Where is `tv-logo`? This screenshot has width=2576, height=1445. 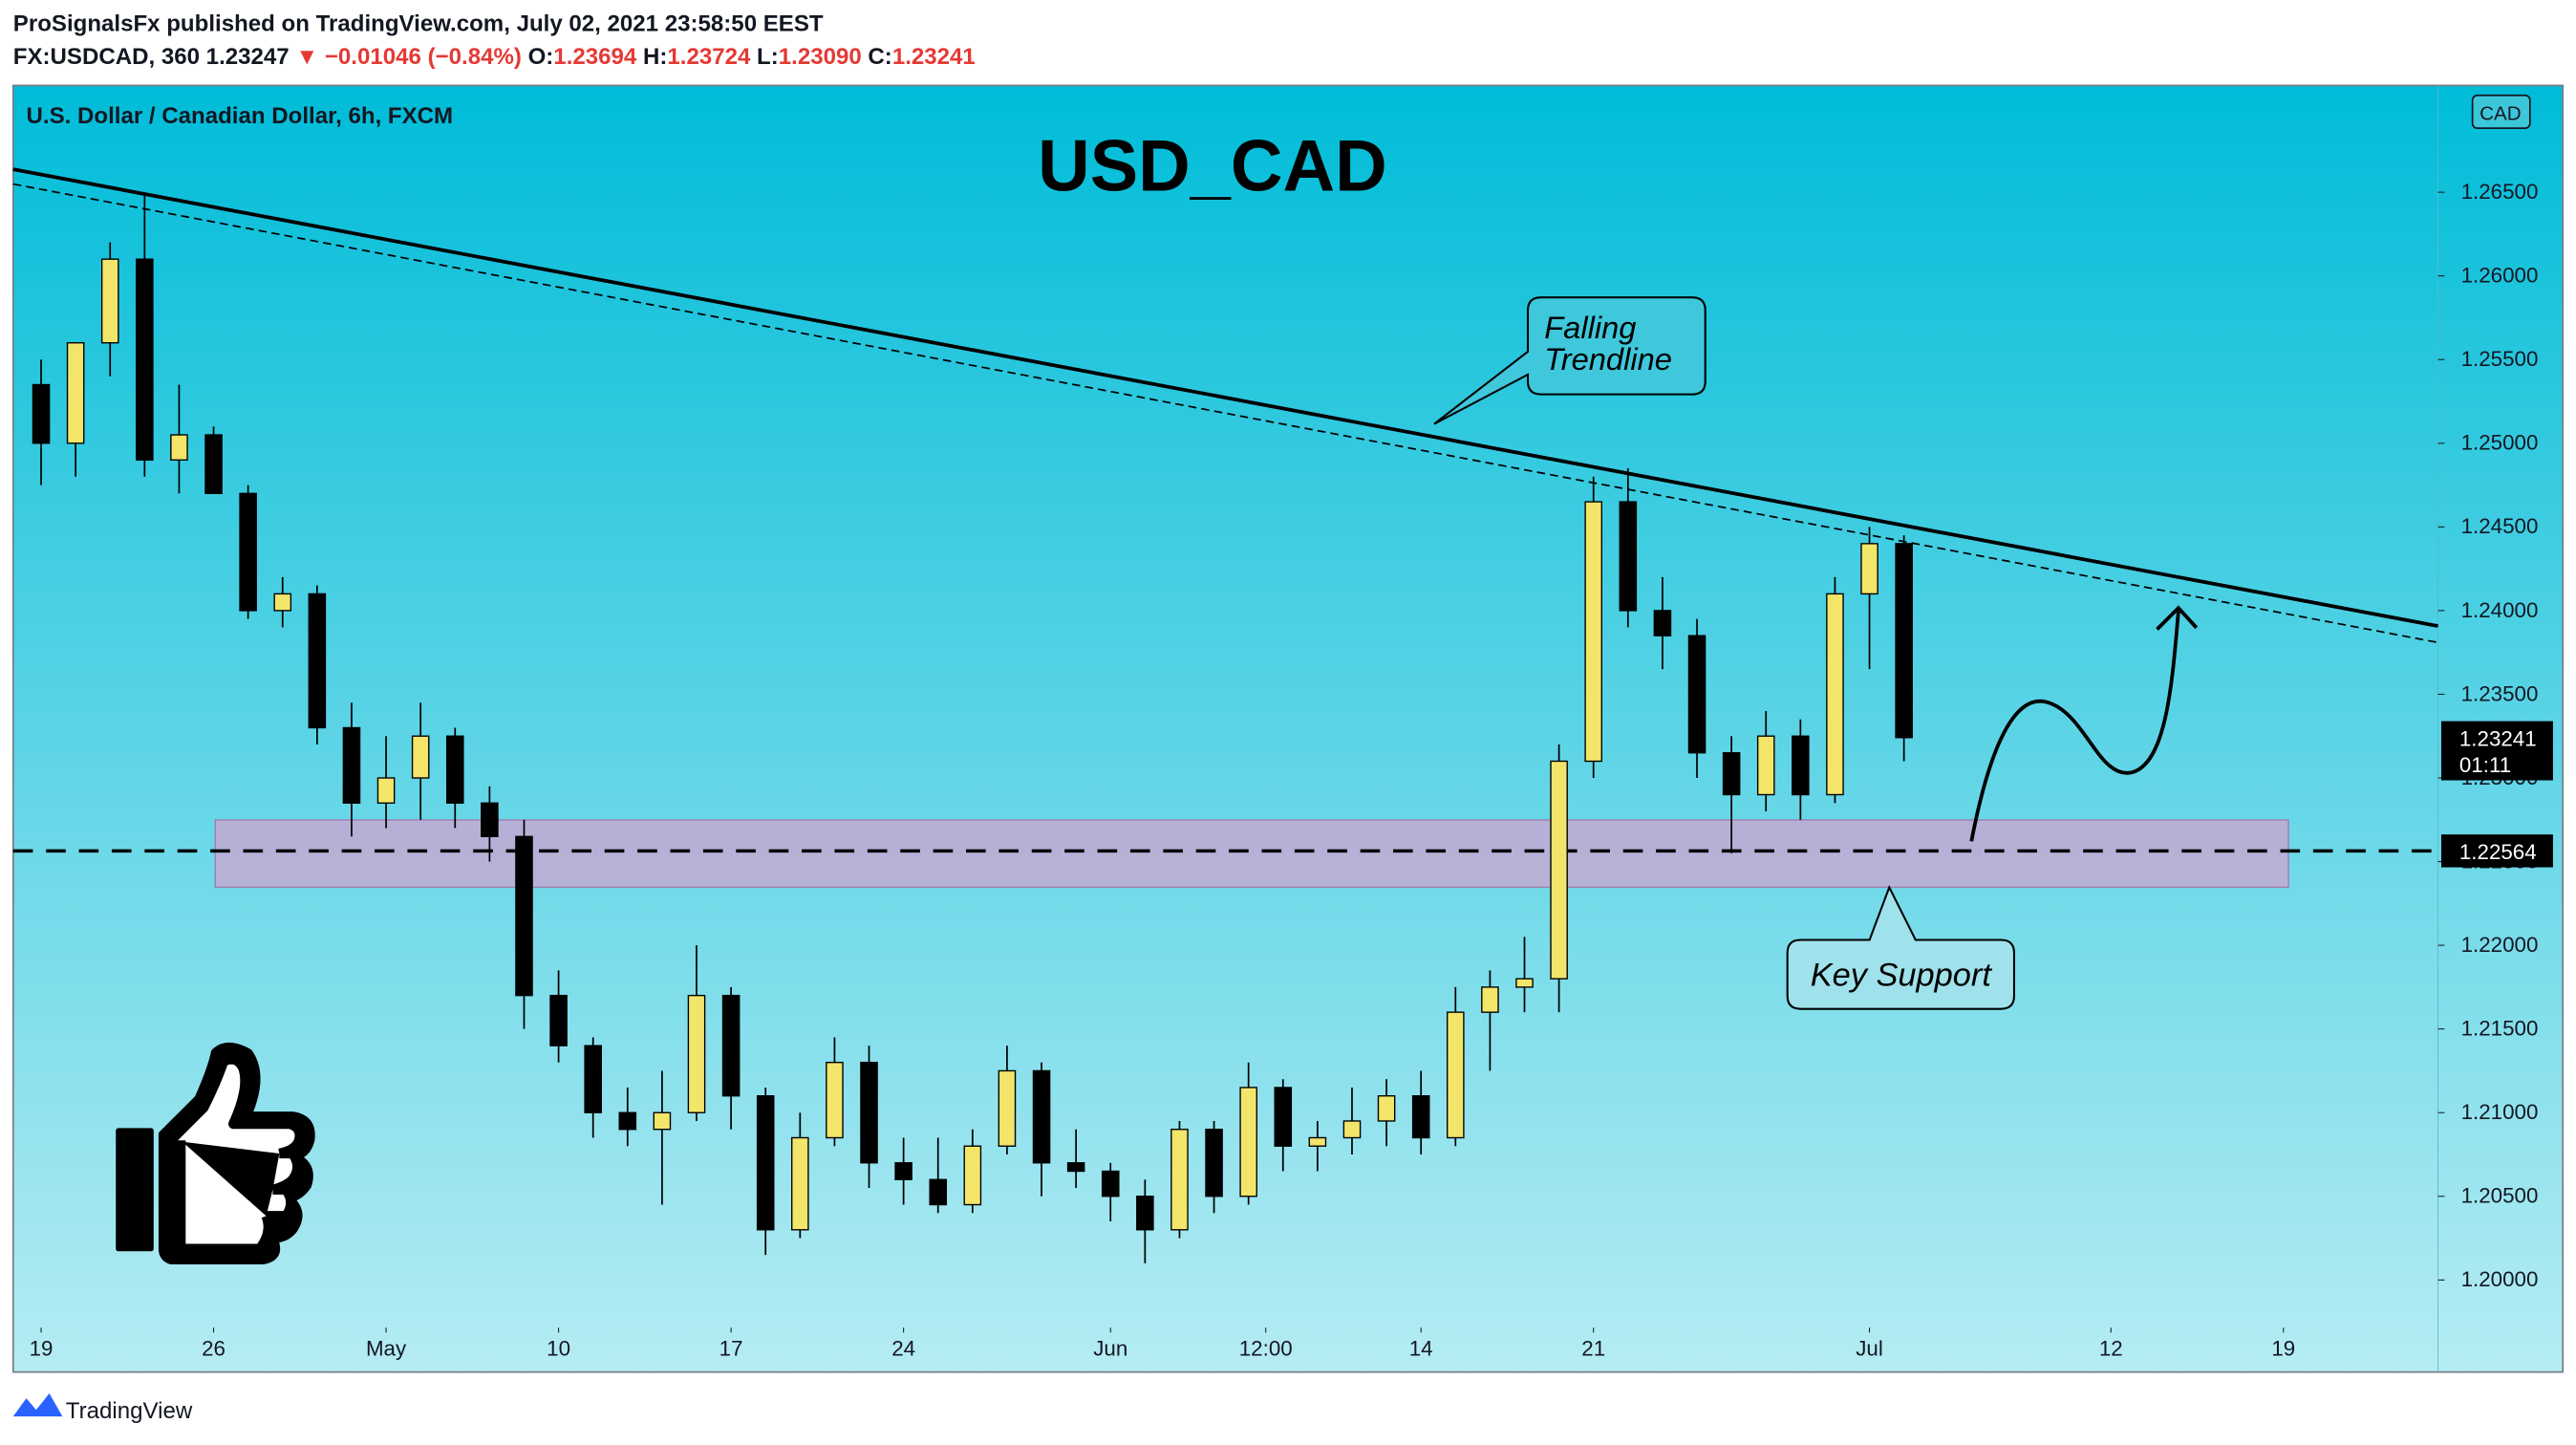 tv-logo is located at coordinates (37, 1405).